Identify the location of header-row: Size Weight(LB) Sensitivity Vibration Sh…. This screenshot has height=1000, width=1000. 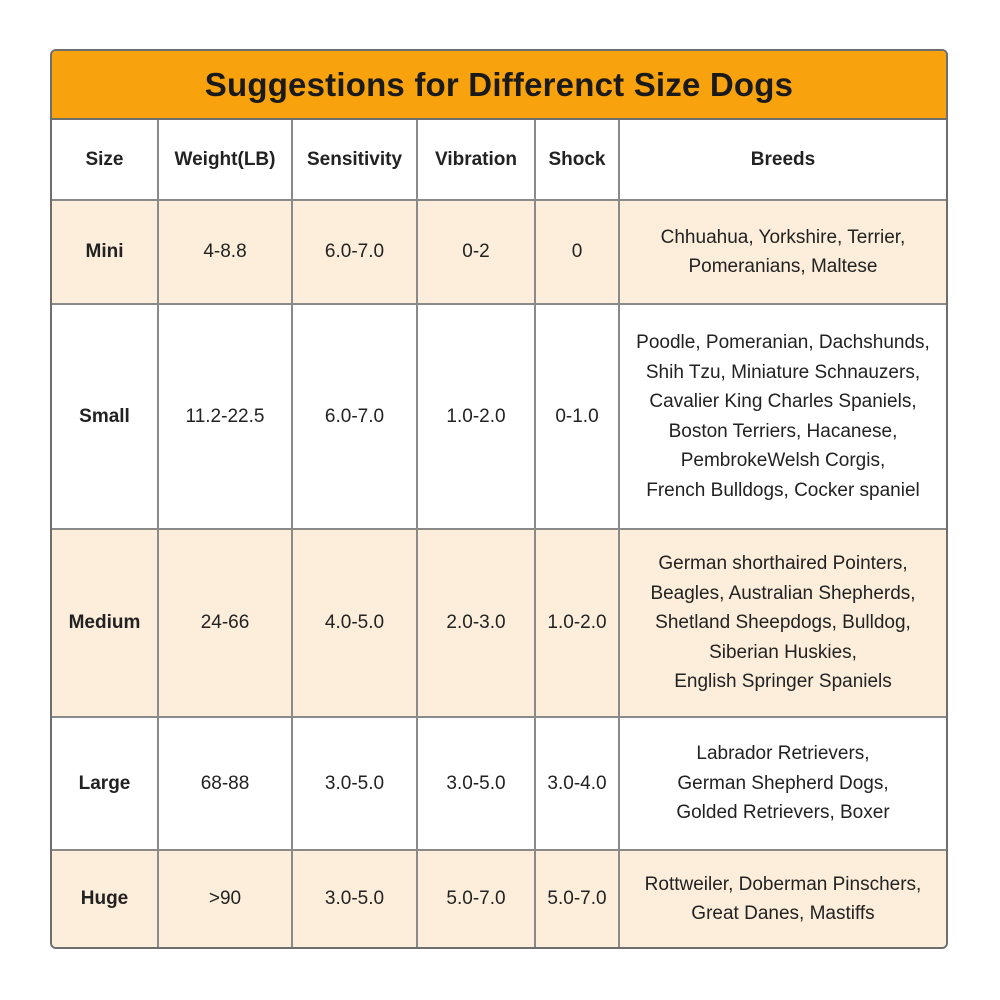
(499, 160).